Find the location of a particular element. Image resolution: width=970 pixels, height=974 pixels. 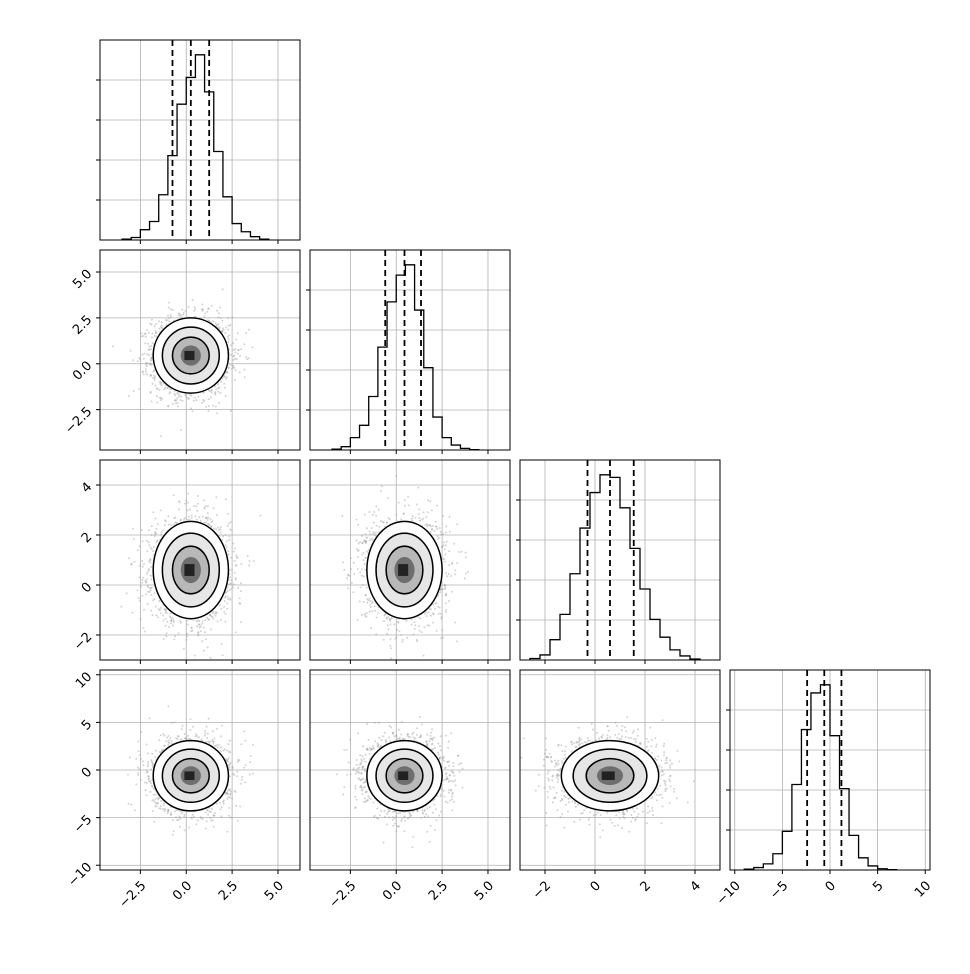

panel-frame is located at coordinates (200, 140).